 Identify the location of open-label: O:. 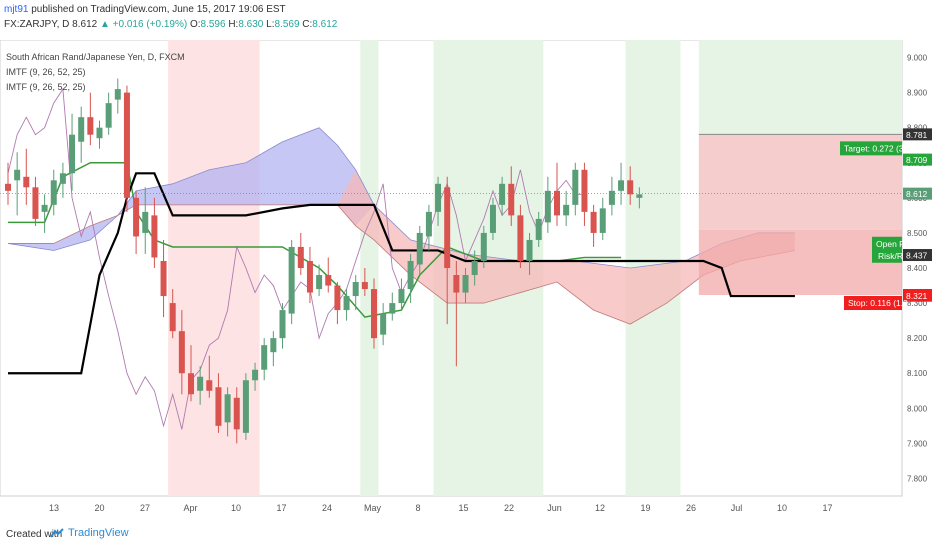
(195, 24).